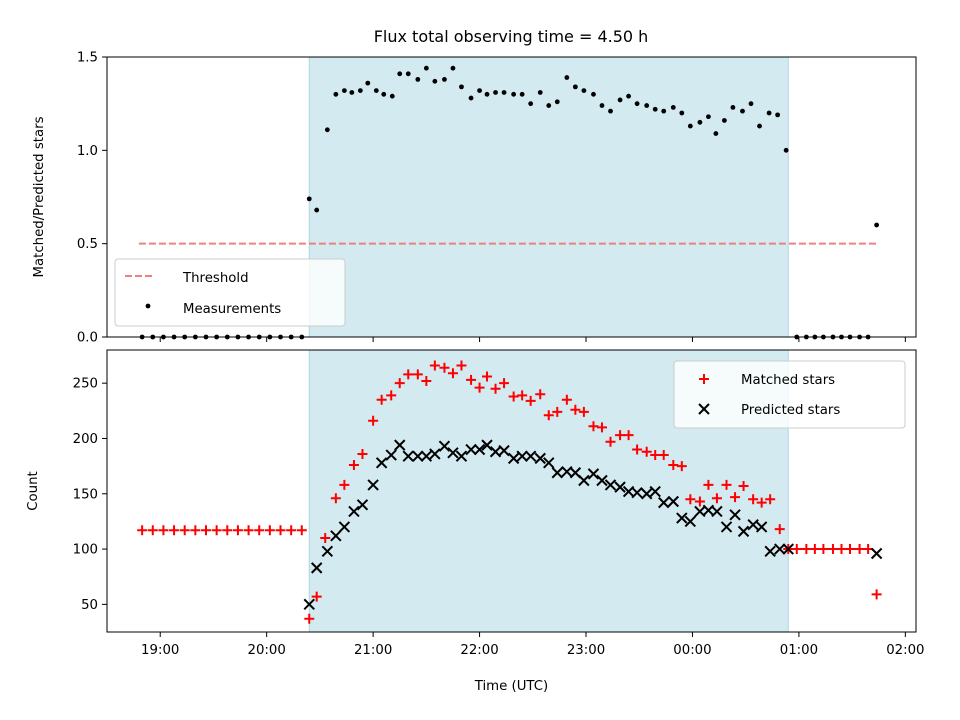  What do you see at coordinates (788, 380) in the screenshot?
I see `legend-matched-label: Matched stars` at bounding box center [788, 380].